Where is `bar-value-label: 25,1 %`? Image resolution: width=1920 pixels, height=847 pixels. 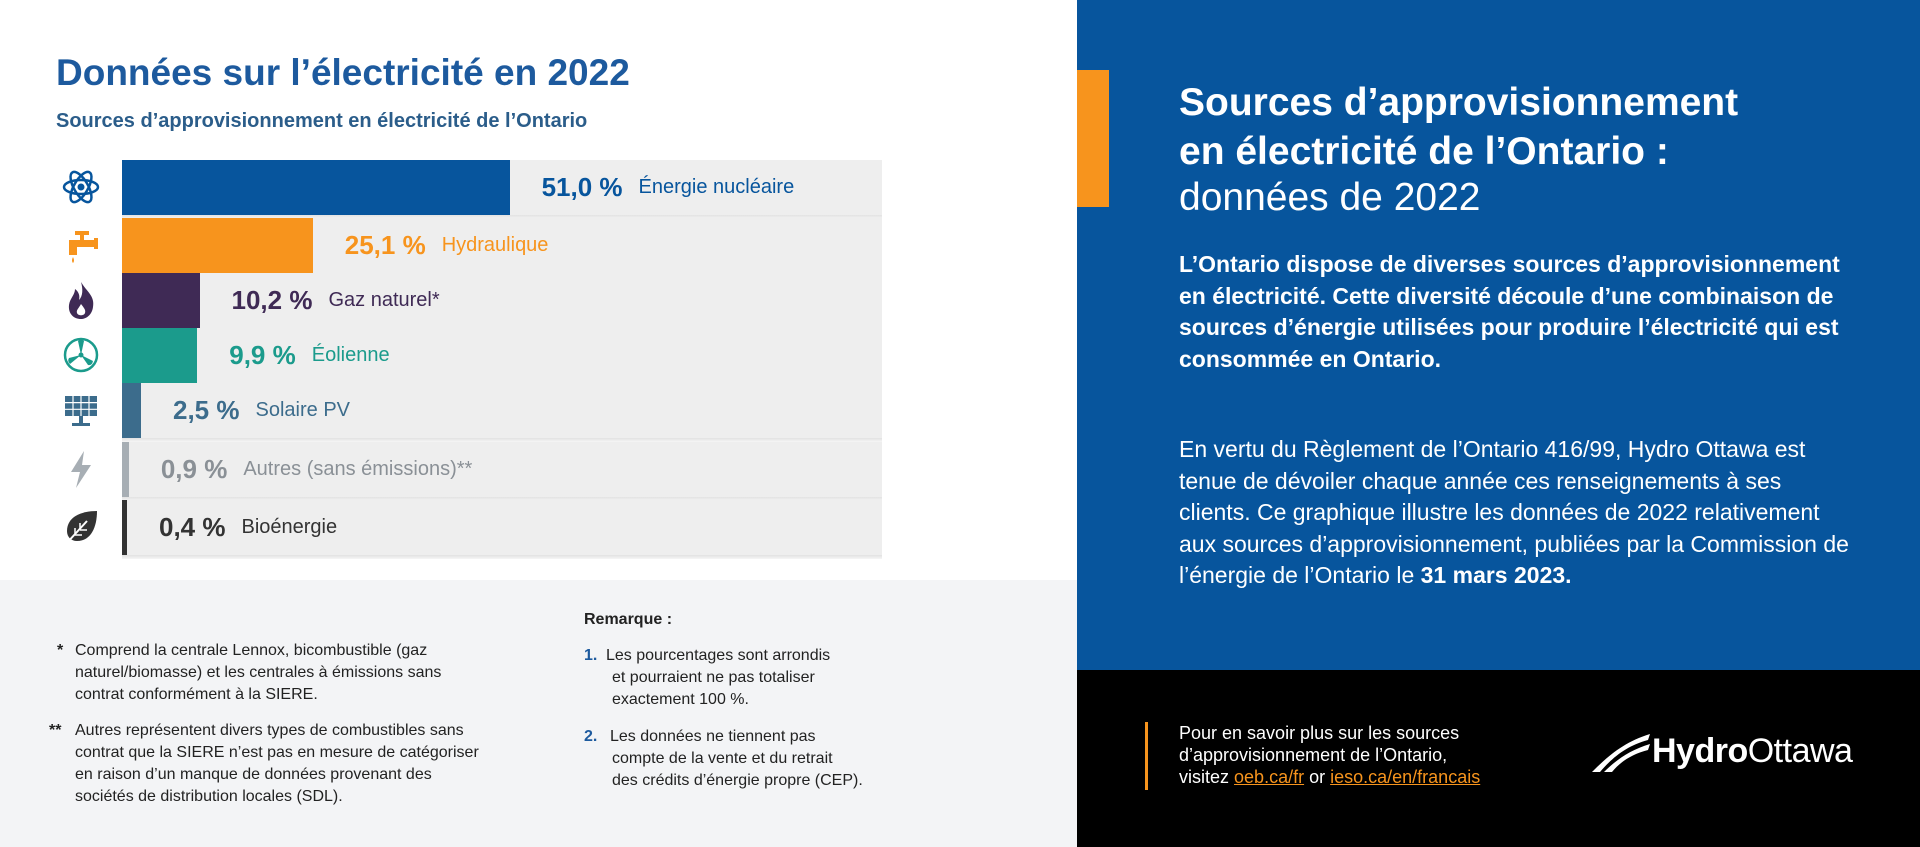
bar-value-label: 25,1 % is located at coordinates (385, 245).